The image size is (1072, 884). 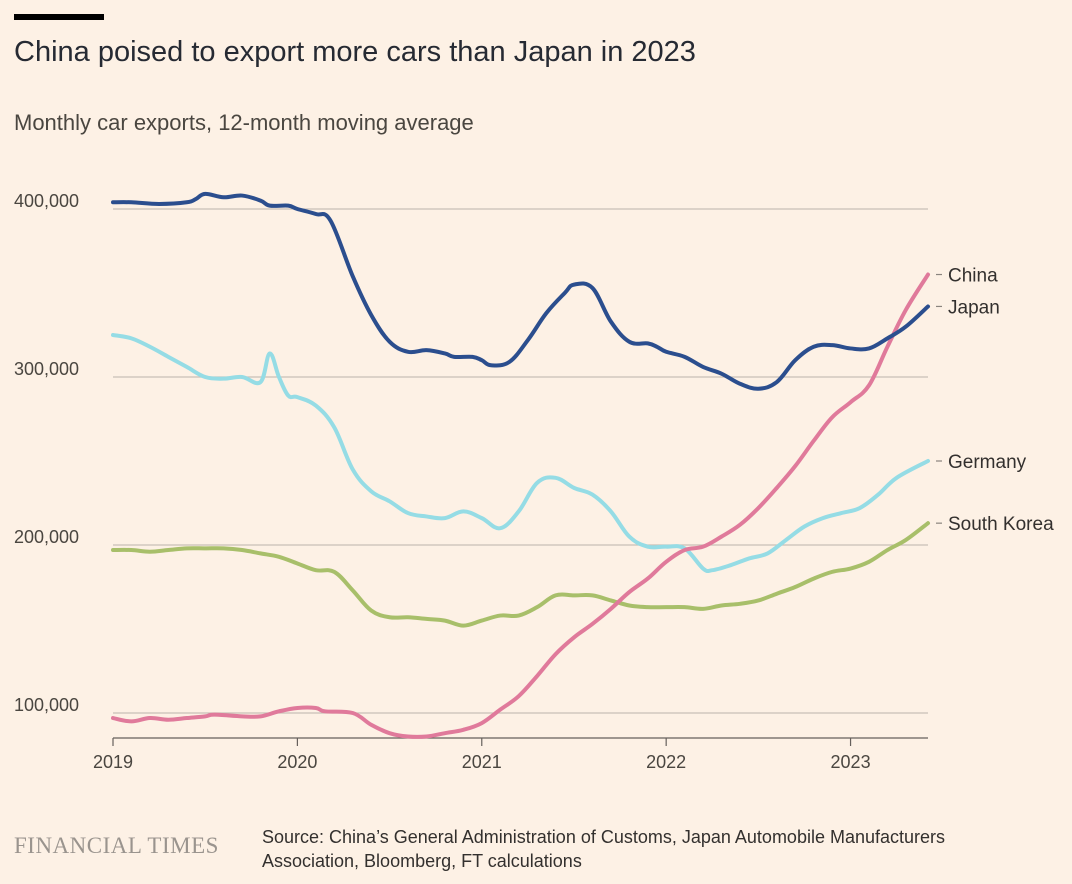 What do you see at coordinates (59, 17) in the screenshot?
I see `ft-top-bar` at bounding box center [59, 17].